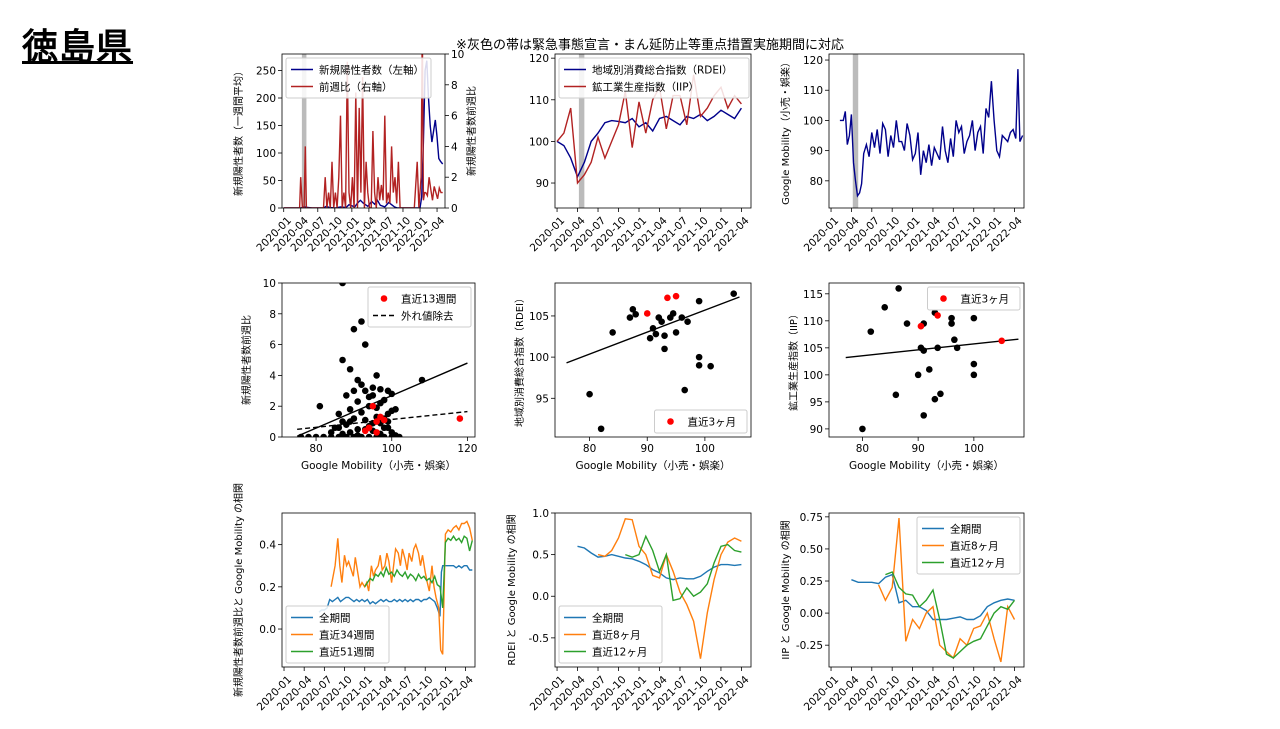 Image resolution: width=1280 pixels, height=729 pixels. I want to click on legend-label: 直近12ヶ月, so click(977, 563).